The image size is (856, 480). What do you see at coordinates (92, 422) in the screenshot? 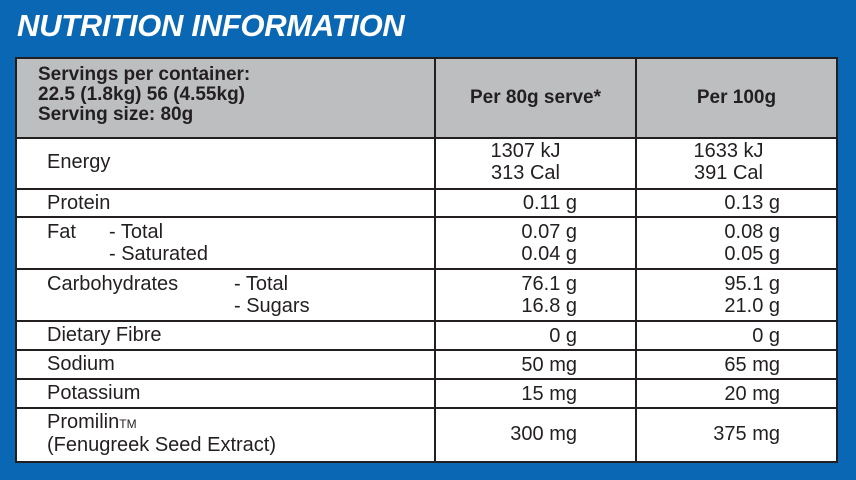
I see `nutrient-label: PromilinTM` at bounding box center [92, 422].